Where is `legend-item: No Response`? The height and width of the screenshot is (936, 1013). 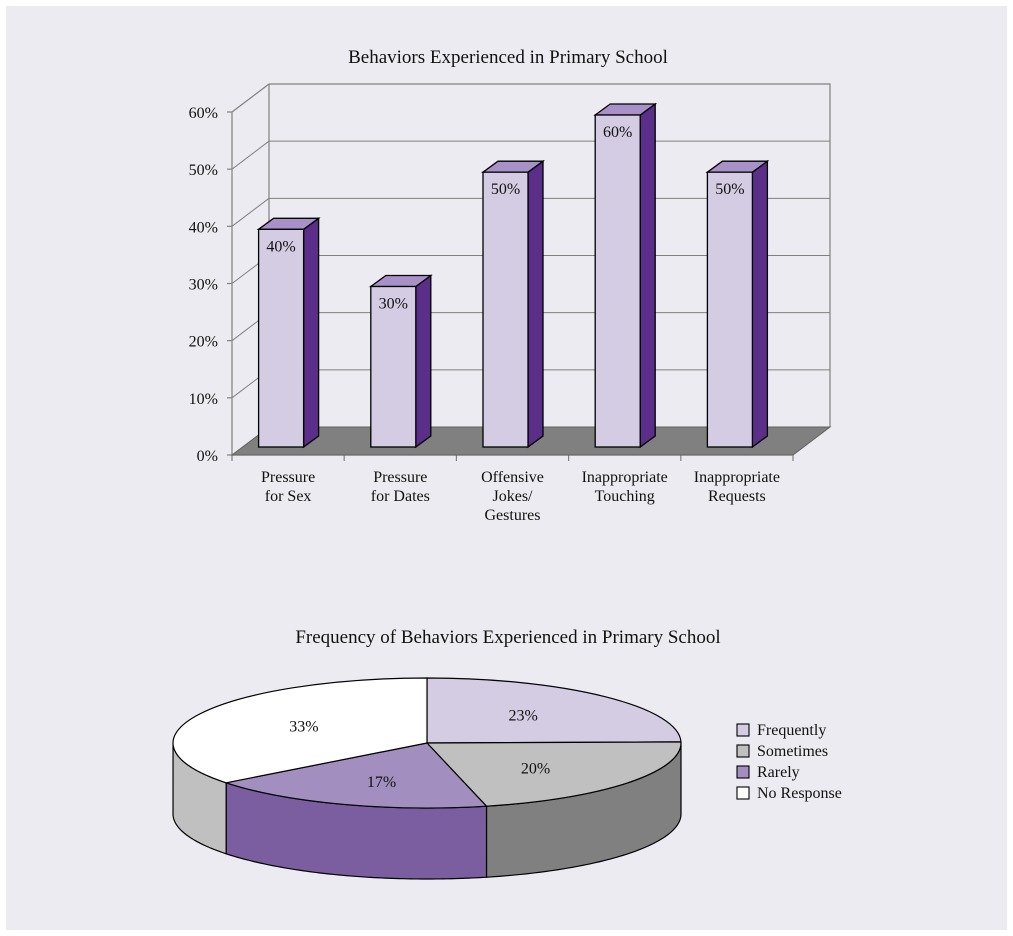
legend-item: No Response is located at coordinates (789, 793).